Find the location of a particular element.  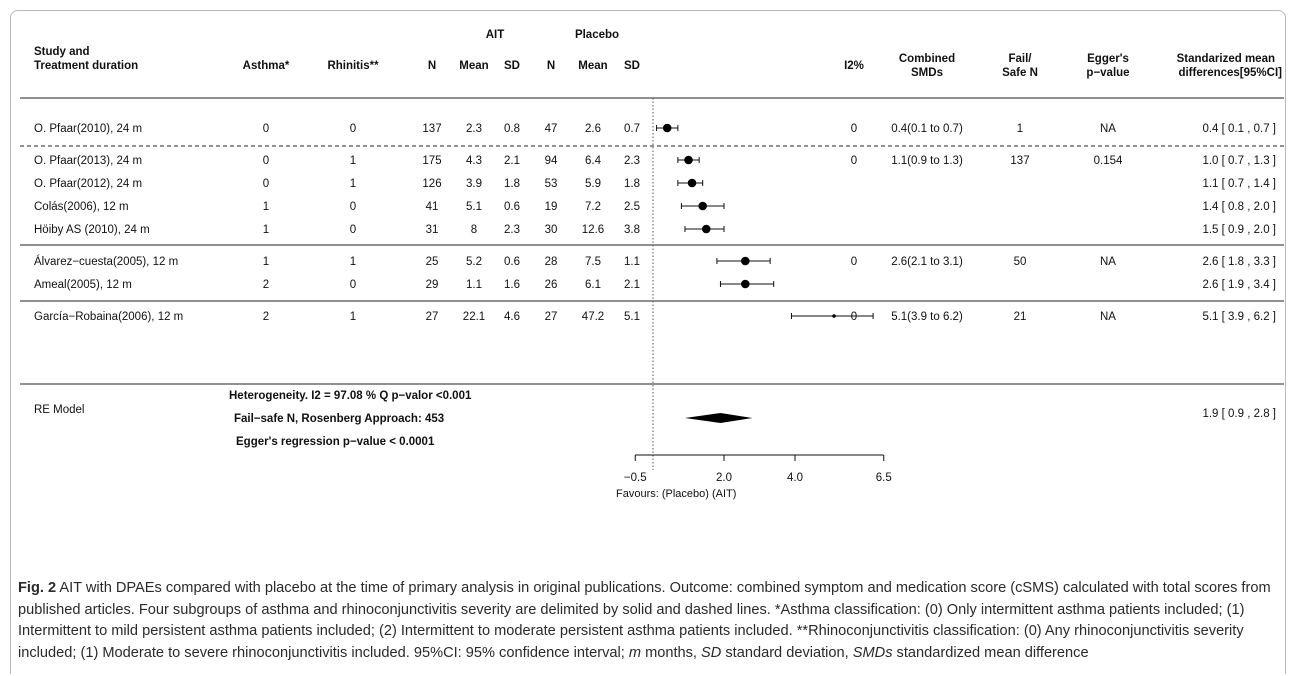

caption-sd-abbr: SD is located at coordinates (711, 652).